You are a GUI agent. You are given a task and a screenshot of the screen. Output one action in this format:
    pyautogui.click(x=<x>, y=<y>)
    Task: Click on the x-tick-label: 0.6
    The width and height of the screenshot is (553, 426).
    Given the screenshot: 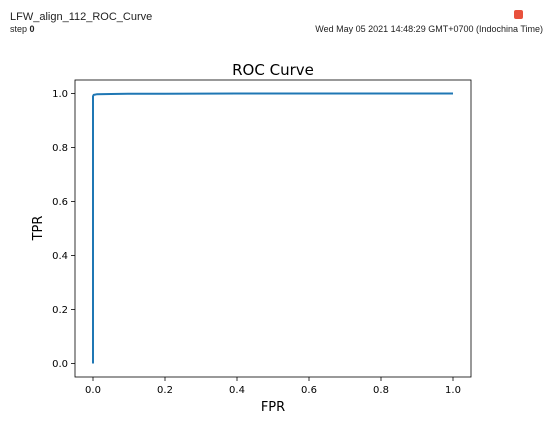 What is the action you would take?
    pyautogui.click(x=309, y=390)
    